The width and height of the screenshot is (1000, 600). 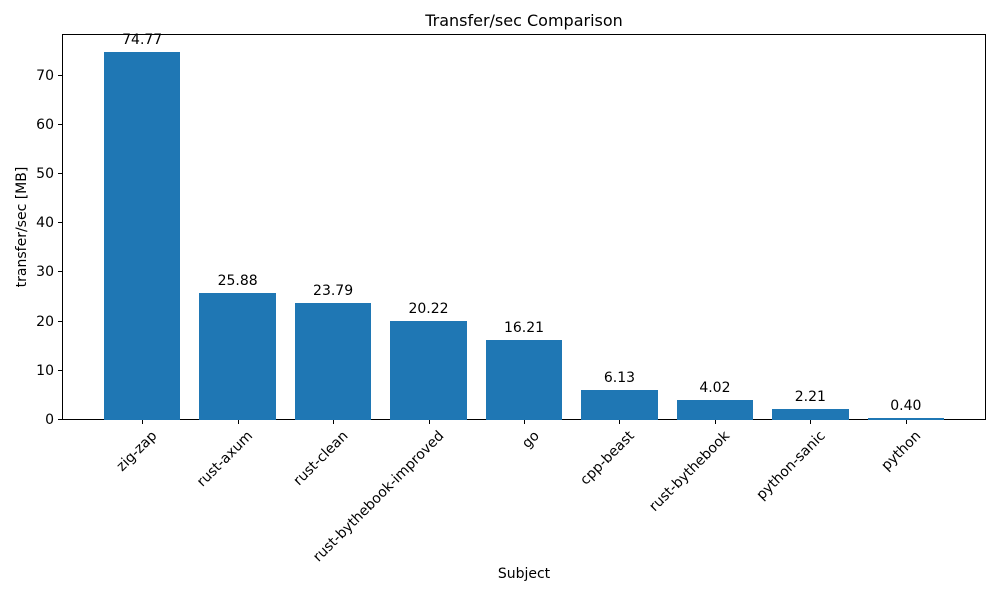 I want to click on bar-cpp-beast, so click(x=619, y=404).